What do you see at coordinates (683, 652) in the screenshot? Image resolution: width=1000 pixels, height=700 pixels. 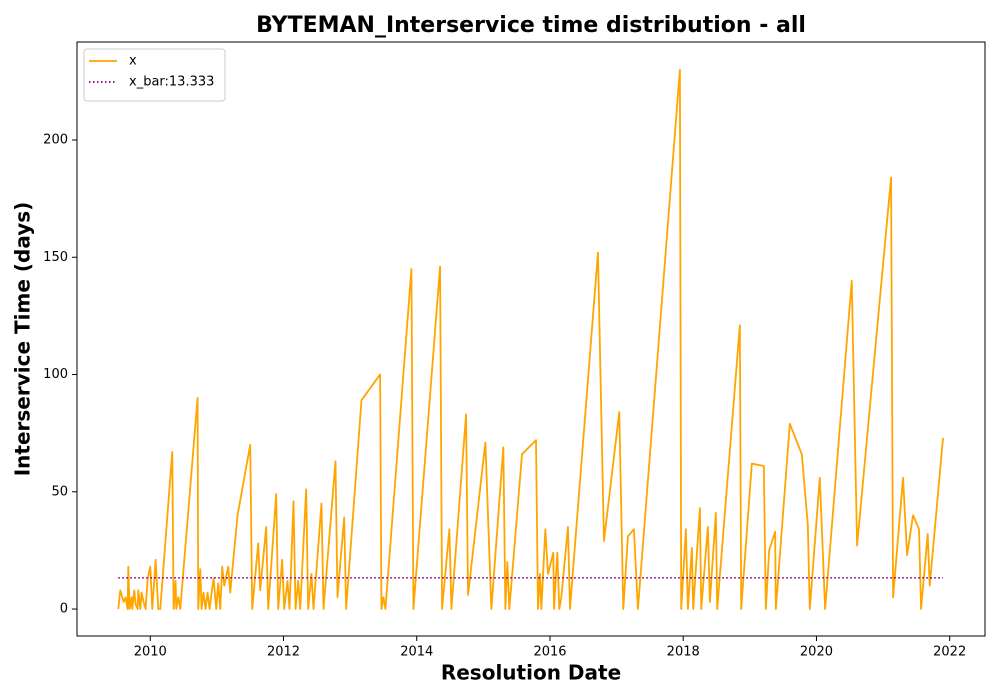 I see `x-tick-label: 2018` at bounding box center [683, 652].